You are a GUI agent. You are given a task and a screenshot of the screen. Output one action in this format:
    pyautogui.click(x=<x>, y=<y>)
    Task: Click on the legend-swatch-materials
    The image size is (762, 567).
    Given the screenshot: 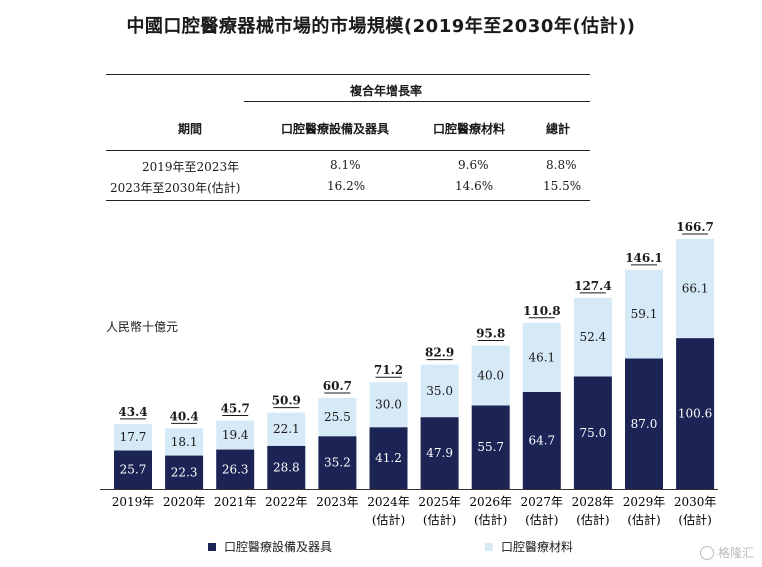 What is the action you would take?
    pyautogui.click(x=489, y=546)
    